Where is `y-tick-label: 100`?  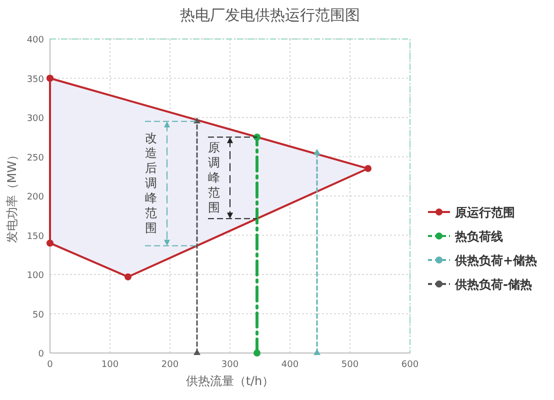
y-tick-label: 100 is located at coordinates (35, 276).